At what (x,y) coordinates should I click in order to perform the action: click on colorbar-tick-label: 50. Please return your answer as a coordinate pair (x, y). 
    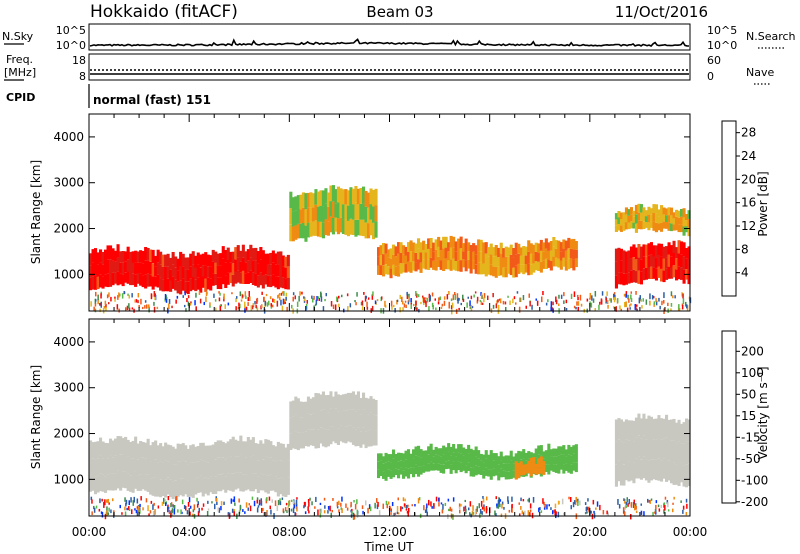
    Looking at the image, I should click on (748, 394).